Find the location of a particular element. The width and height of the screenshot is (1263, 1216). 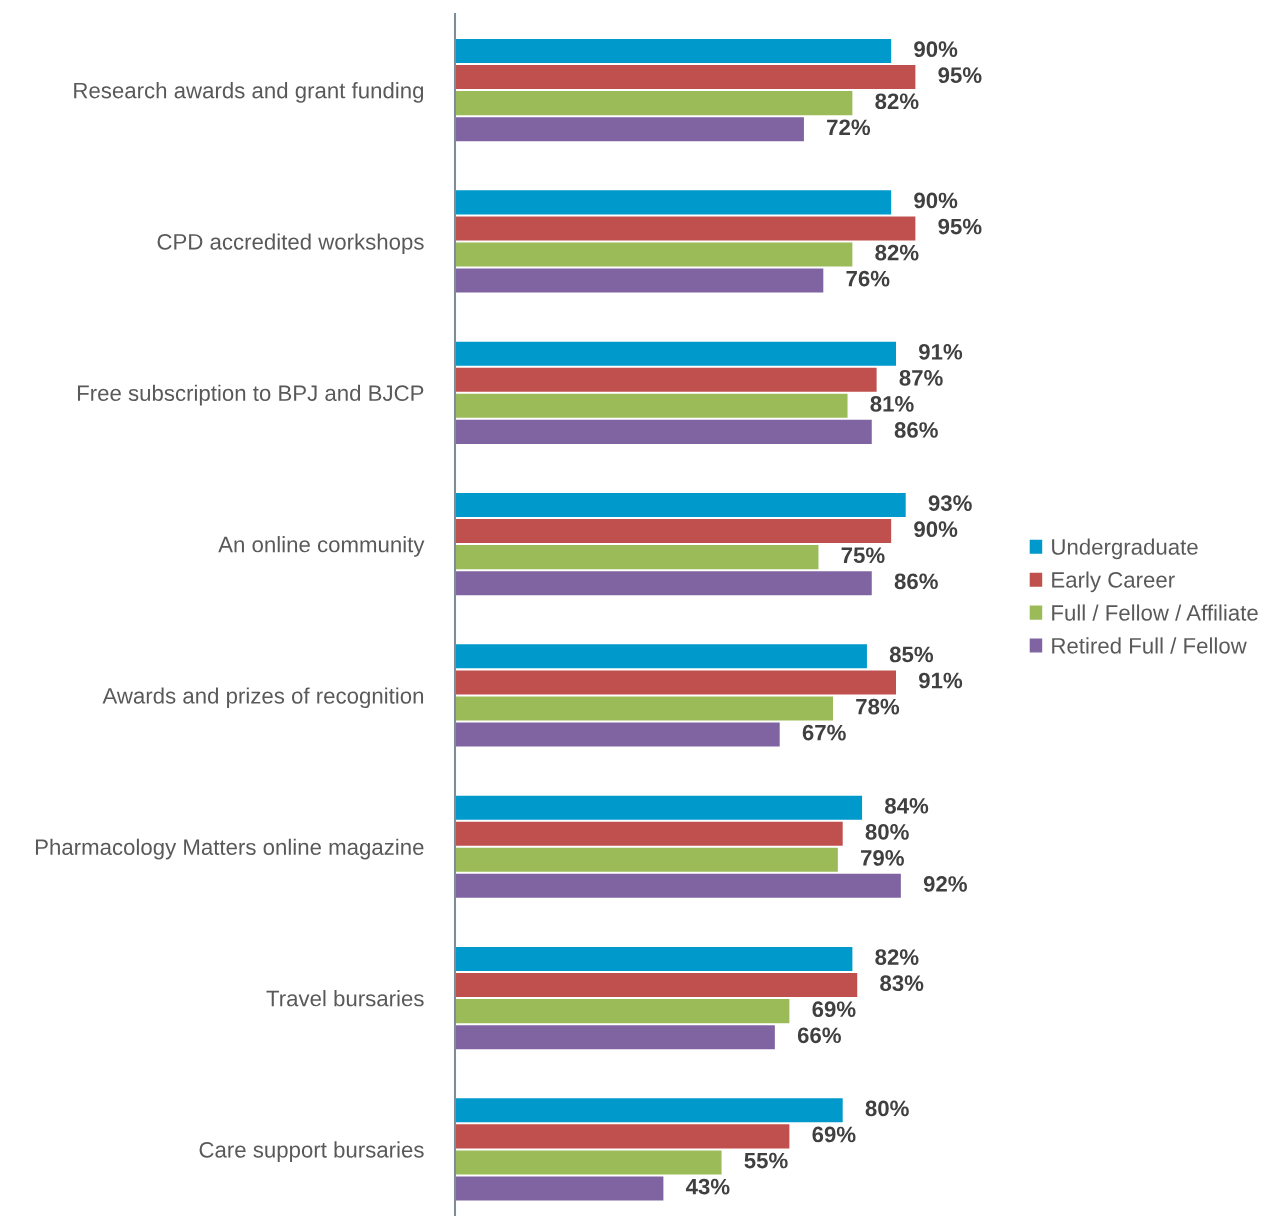

data-label: 67% is located at coordinates (824, 732).